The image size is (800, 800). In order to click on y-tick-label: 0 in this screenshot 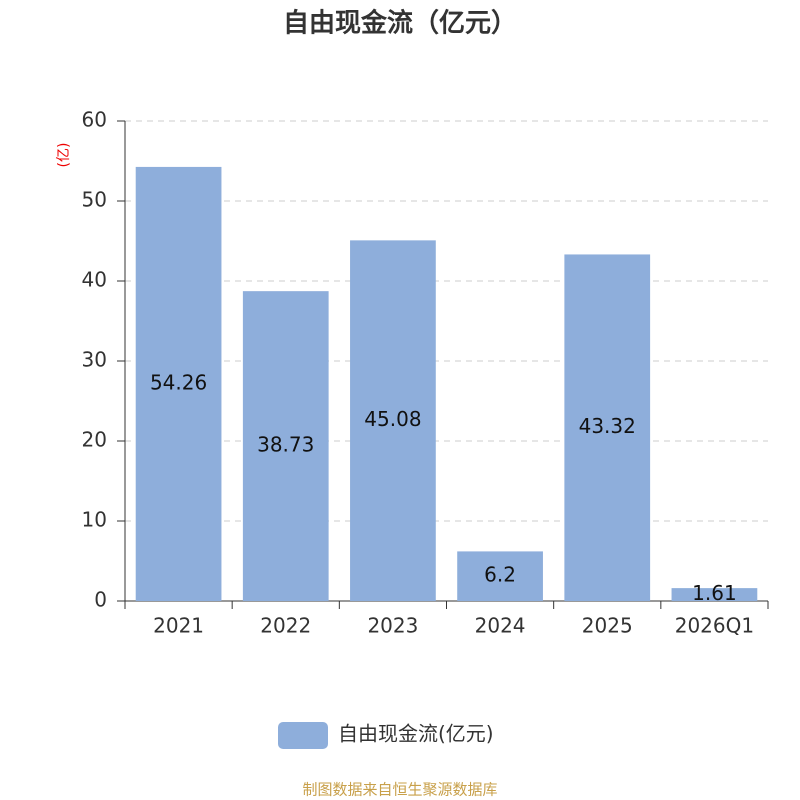, I will do `click(100, 600)`.